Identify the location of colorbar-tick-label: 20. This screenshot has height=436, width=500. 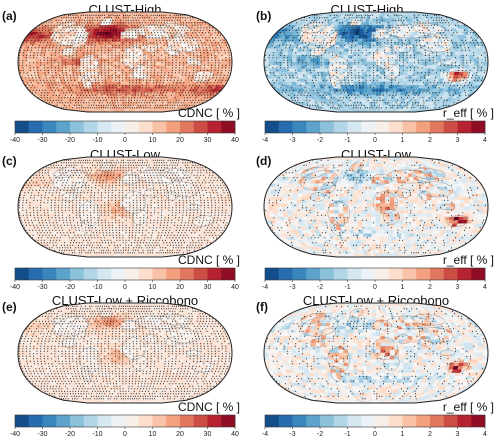
(180, 140).